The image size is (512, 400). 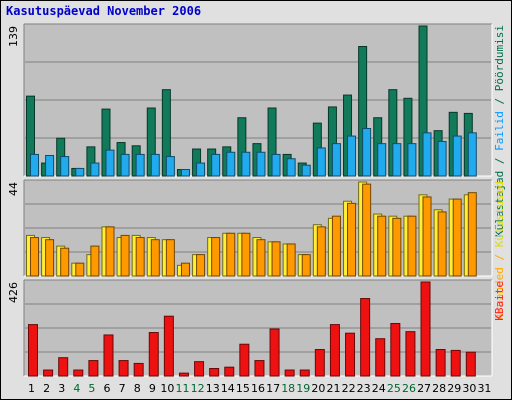 I want to click on series-label-part: KBaite, so click(x=499, y=301).